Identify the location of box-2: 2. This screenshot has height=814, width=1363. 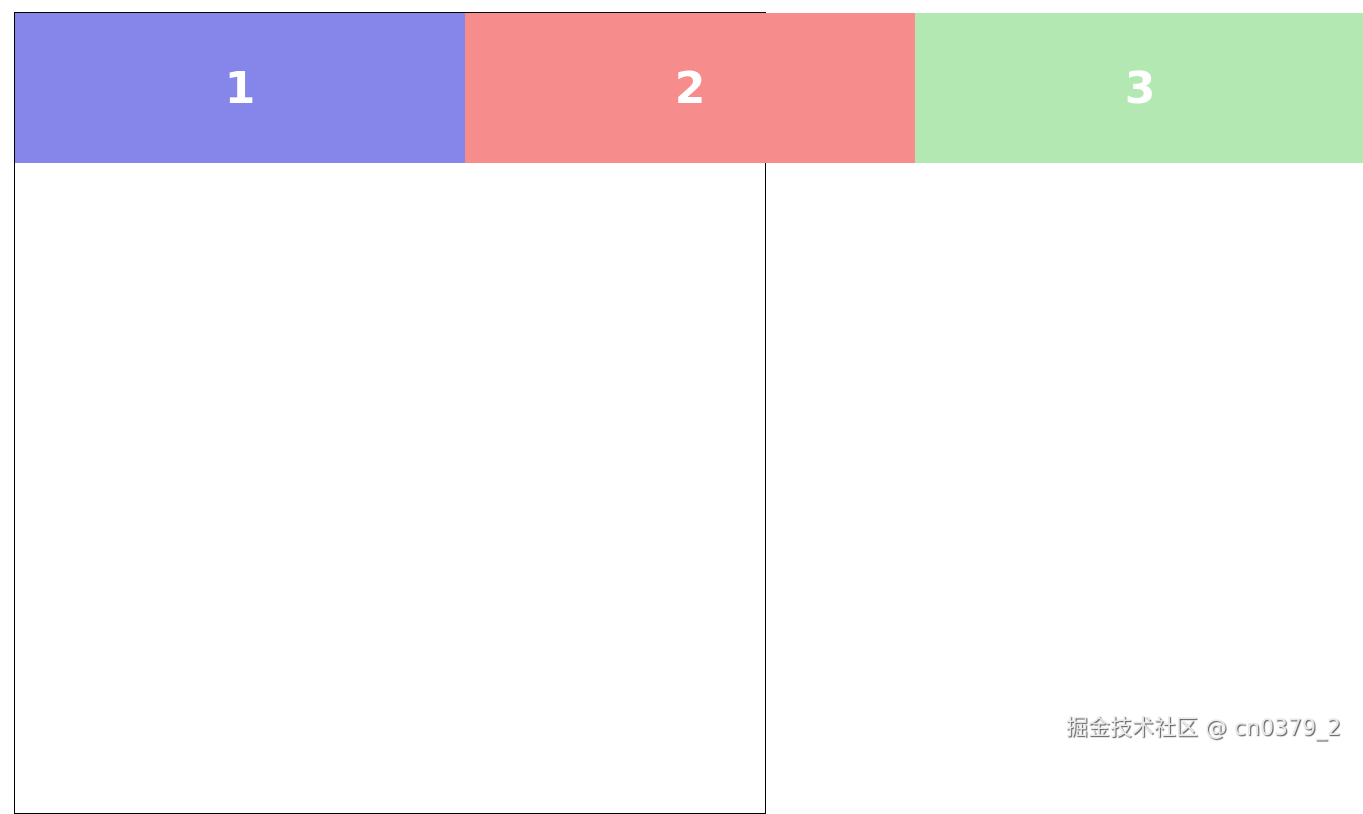
(690, 88).